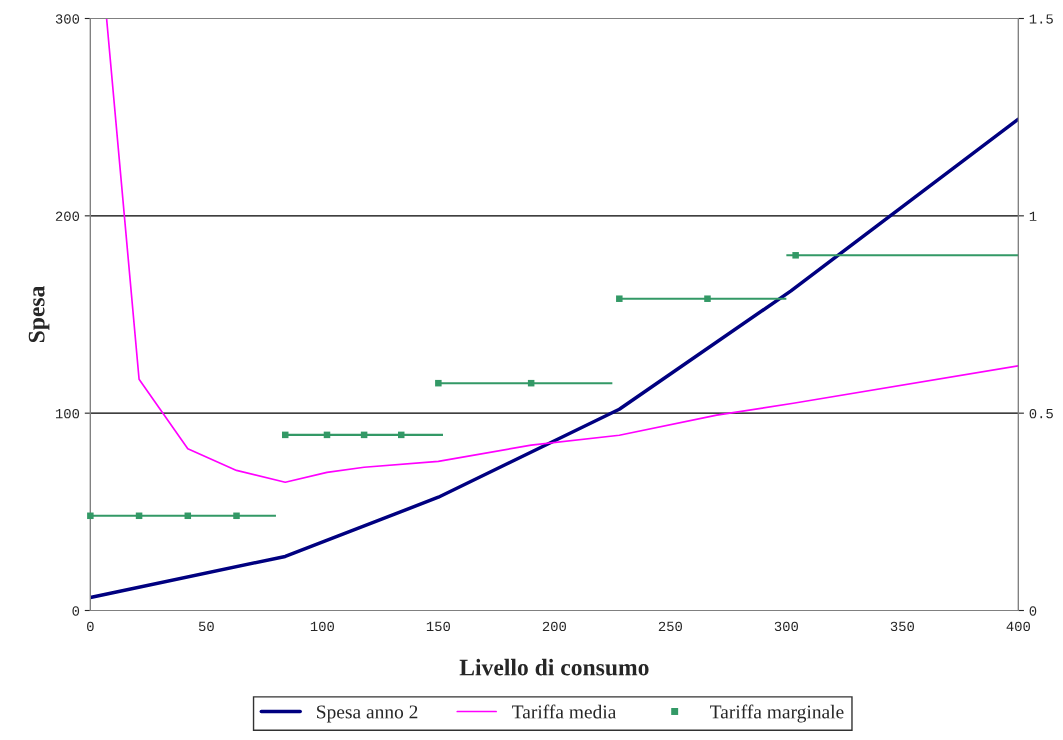 The width and height of the screenshot is (1063, 740). What do you see at coordinates (670, 626) in the screenshot?
I see `x-tick-label: 250` at bounding box center [670, 626].